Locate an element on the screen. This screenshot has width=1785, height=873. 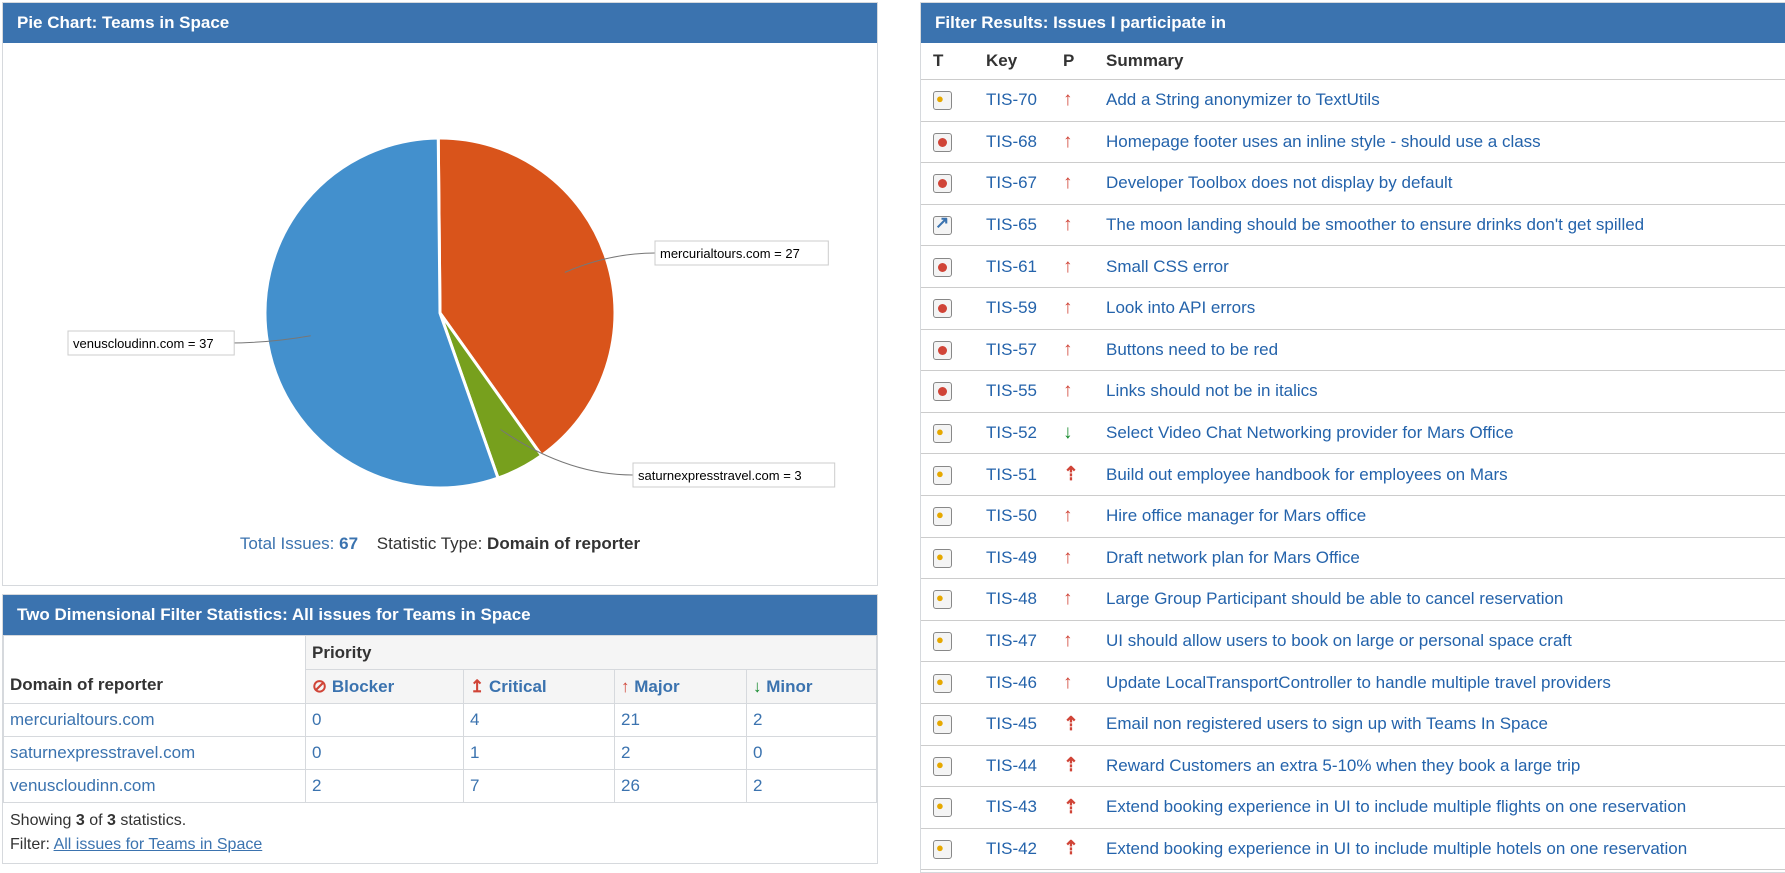
issue-key-link: TIS-48 is located at coordinates (1024, 599).